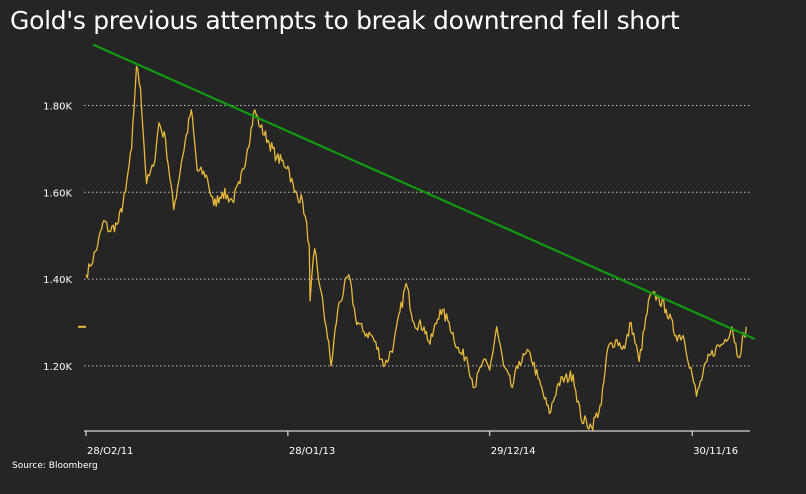 This screenshot has height=494, width=806. What do you see at coordinates (411, 444) in the screenshot?
I see `x-axis: 28/O2/11 28/O1/13 29/12/14 30/11/16` at bounding box center [411, 444].